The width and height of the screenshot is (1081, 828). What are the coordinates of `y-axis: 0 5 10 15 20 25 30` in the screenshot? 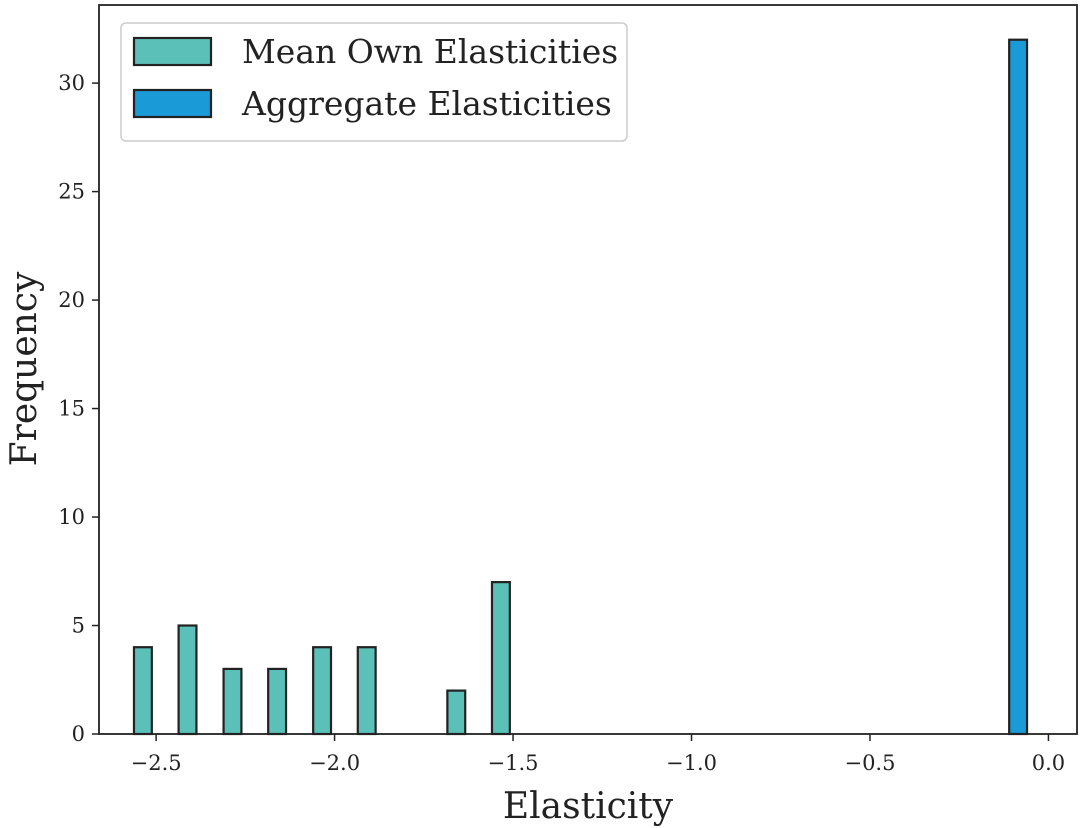 It's located at (78, 408).